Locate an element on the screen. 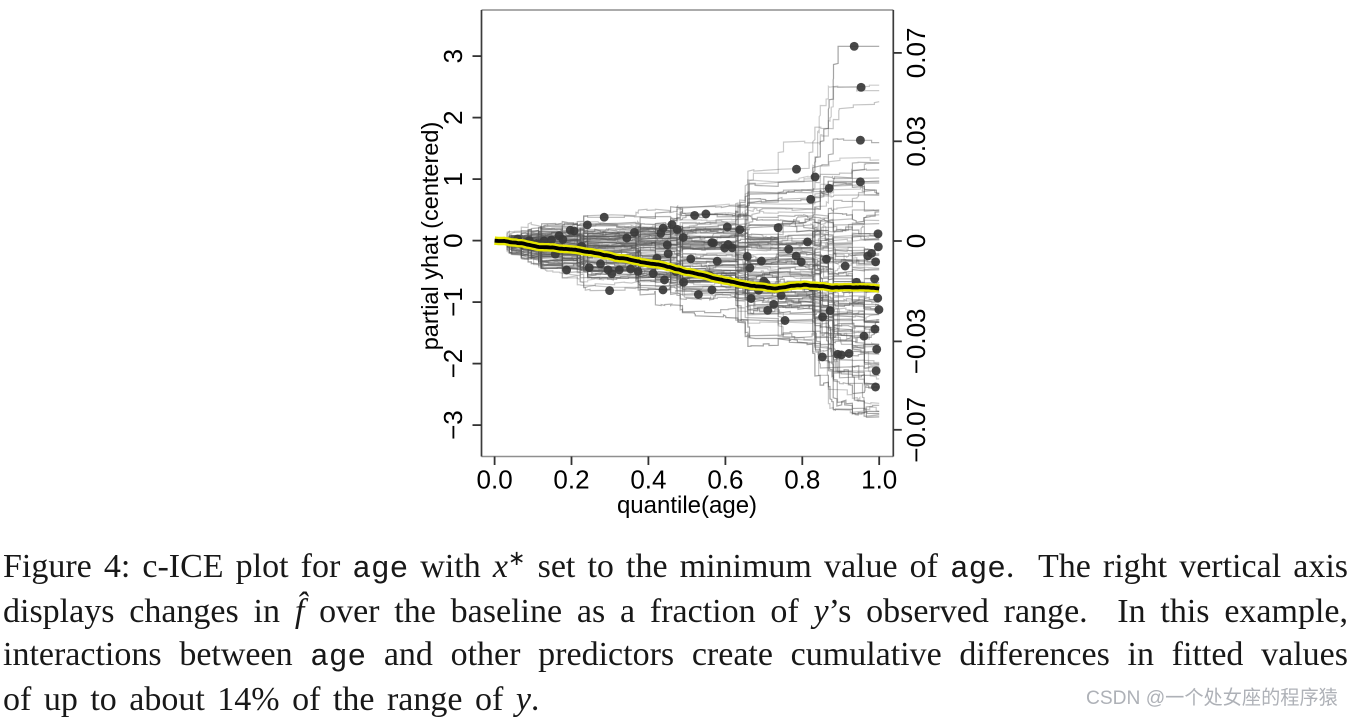  svg-text: −2 is located at coordinates (453, 364).